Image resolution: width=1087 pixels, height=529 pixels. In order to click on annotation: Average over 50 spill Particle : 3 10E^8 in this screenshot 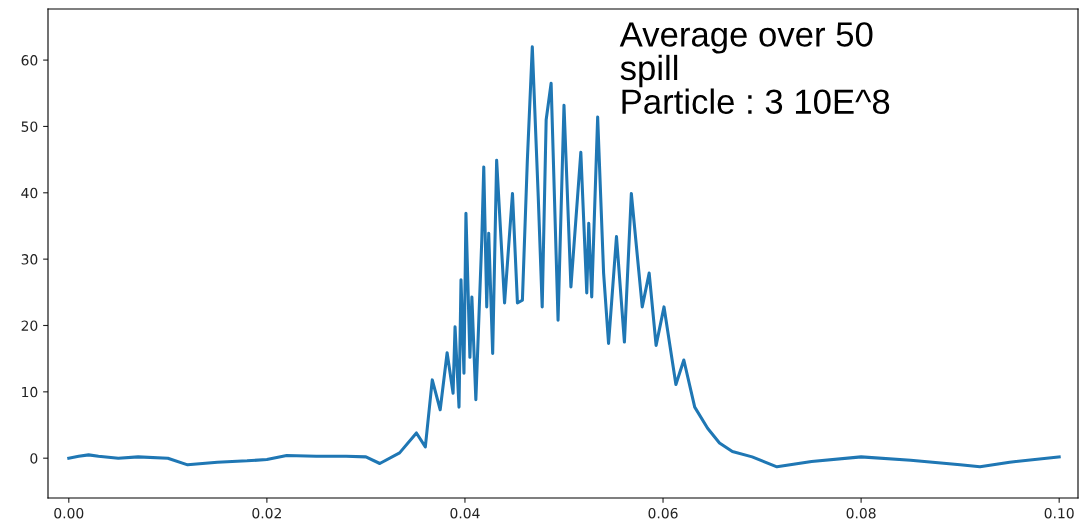, I will do `click(754, 68)`.